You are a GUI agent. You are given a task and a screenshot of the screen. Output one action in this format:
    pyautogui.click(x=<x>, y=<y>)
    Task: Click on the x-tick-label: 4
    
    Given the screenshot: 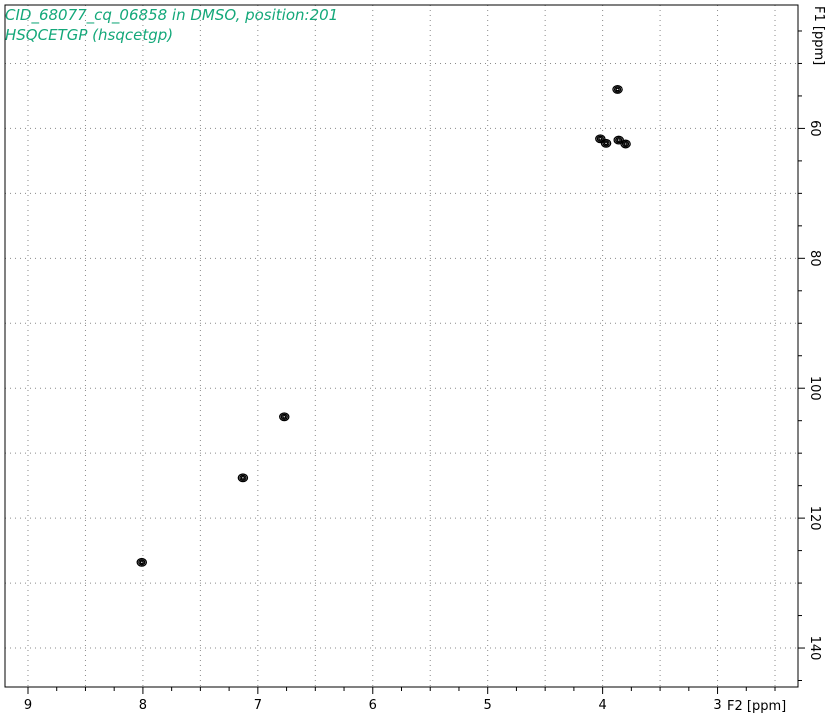 What is the action you would take?
    pyautogui.click(x=602, y=705)
    